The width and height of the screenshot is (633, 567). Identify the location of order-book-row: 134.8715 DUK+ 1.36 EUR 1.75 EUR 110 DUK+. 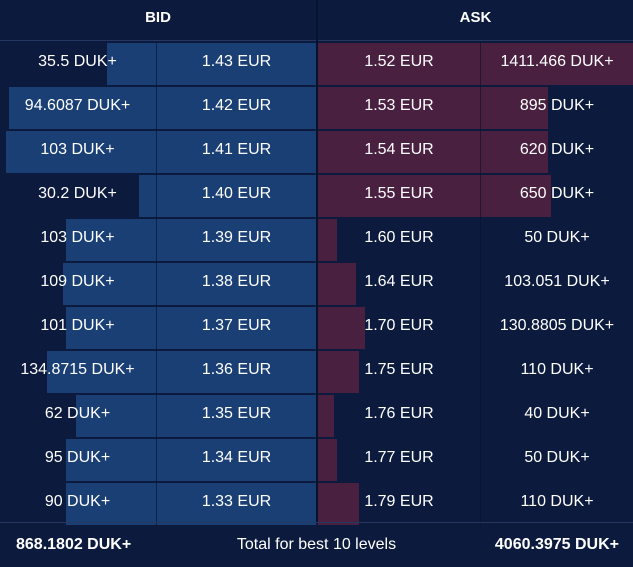
(316, 372).